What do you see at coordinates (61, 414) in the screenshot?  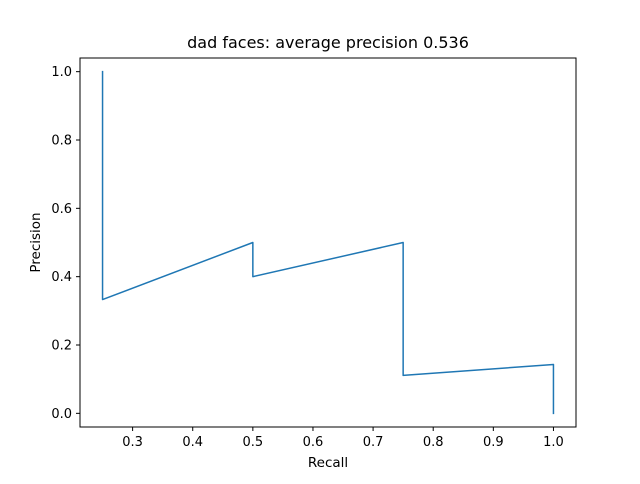 I see `y-tick-label: 0.0` at bounding box center [61, 414].